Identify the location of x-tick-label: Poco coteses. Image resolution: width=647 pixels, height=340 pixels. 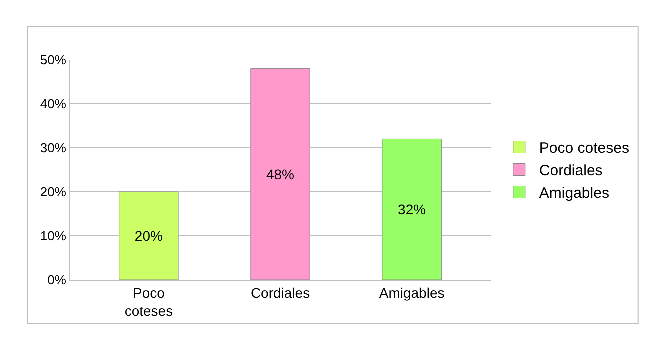
(149, 301).